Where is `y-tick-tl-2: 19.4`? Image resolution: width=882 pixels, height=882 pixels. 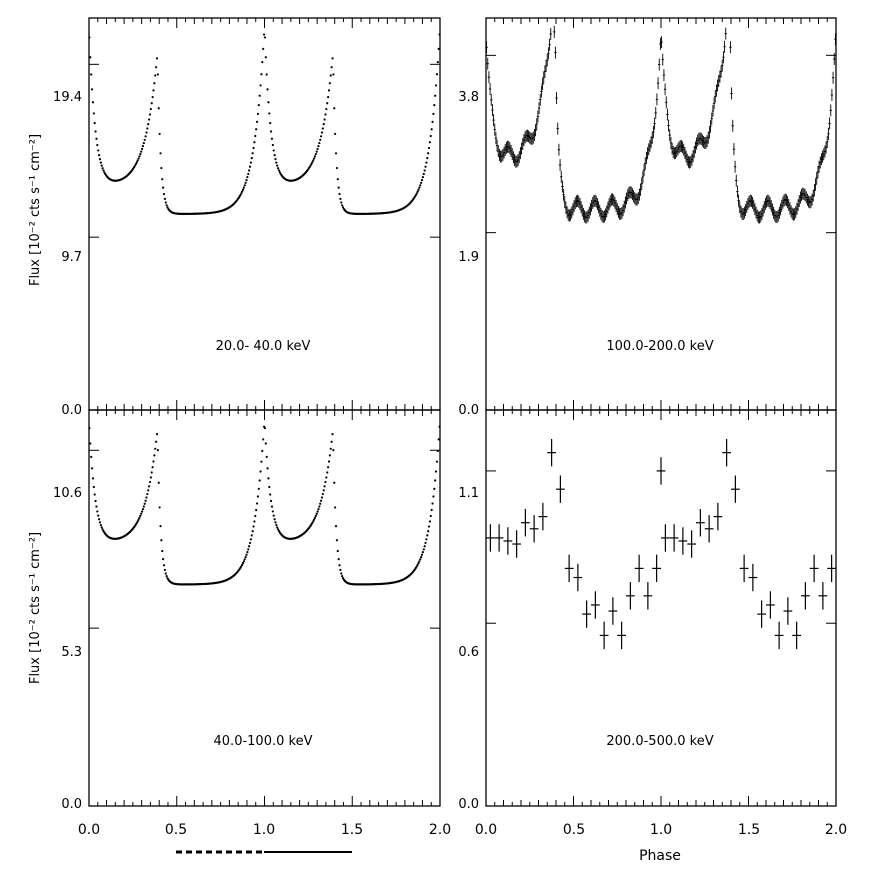
y-tick-tl-2: 19.4 is located at coordinates (67, 97).